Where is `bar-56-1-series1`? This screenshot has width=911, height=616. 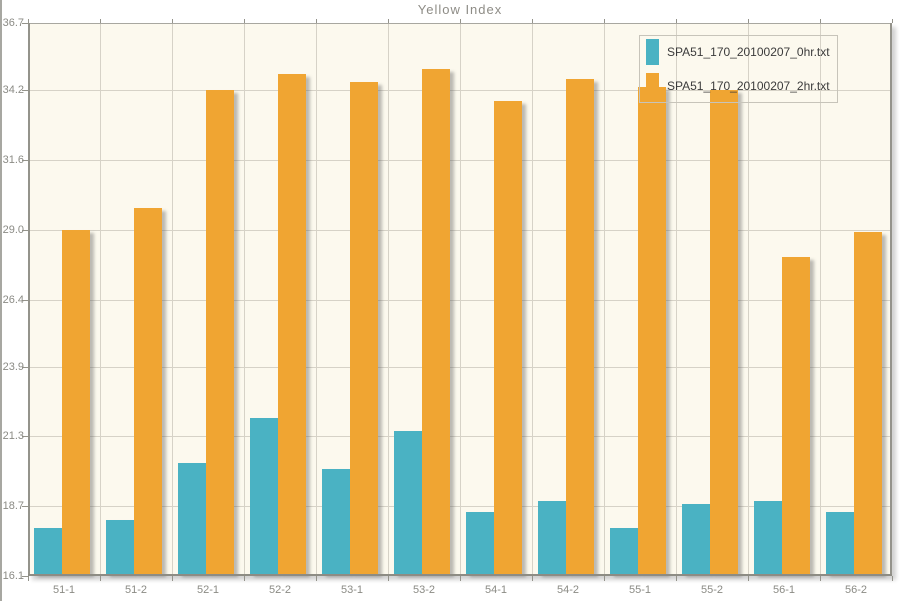
bar-56-1-series1 is located at coordinates (796, 415).